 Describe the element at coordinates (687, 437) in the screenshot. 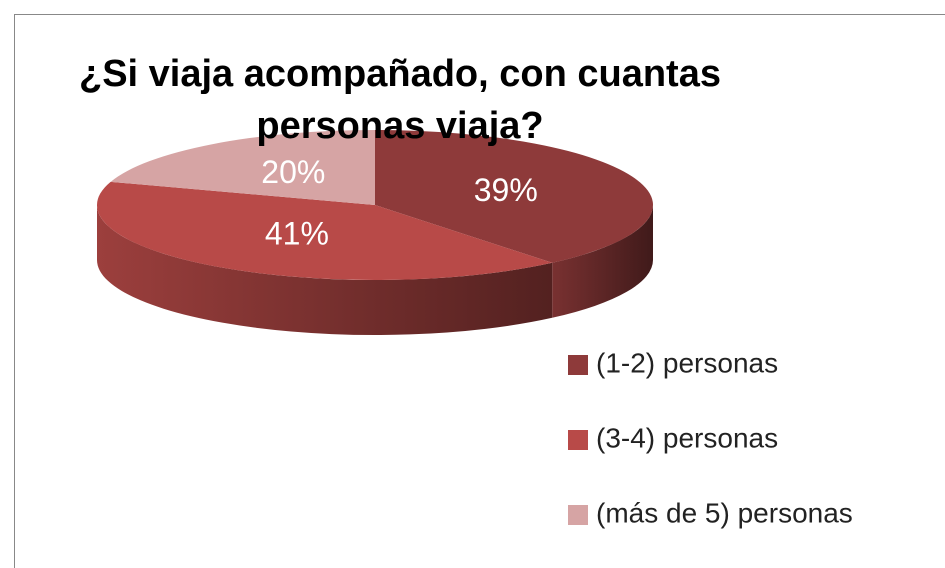

I see `legend-label: (3-4) personas` at that location.